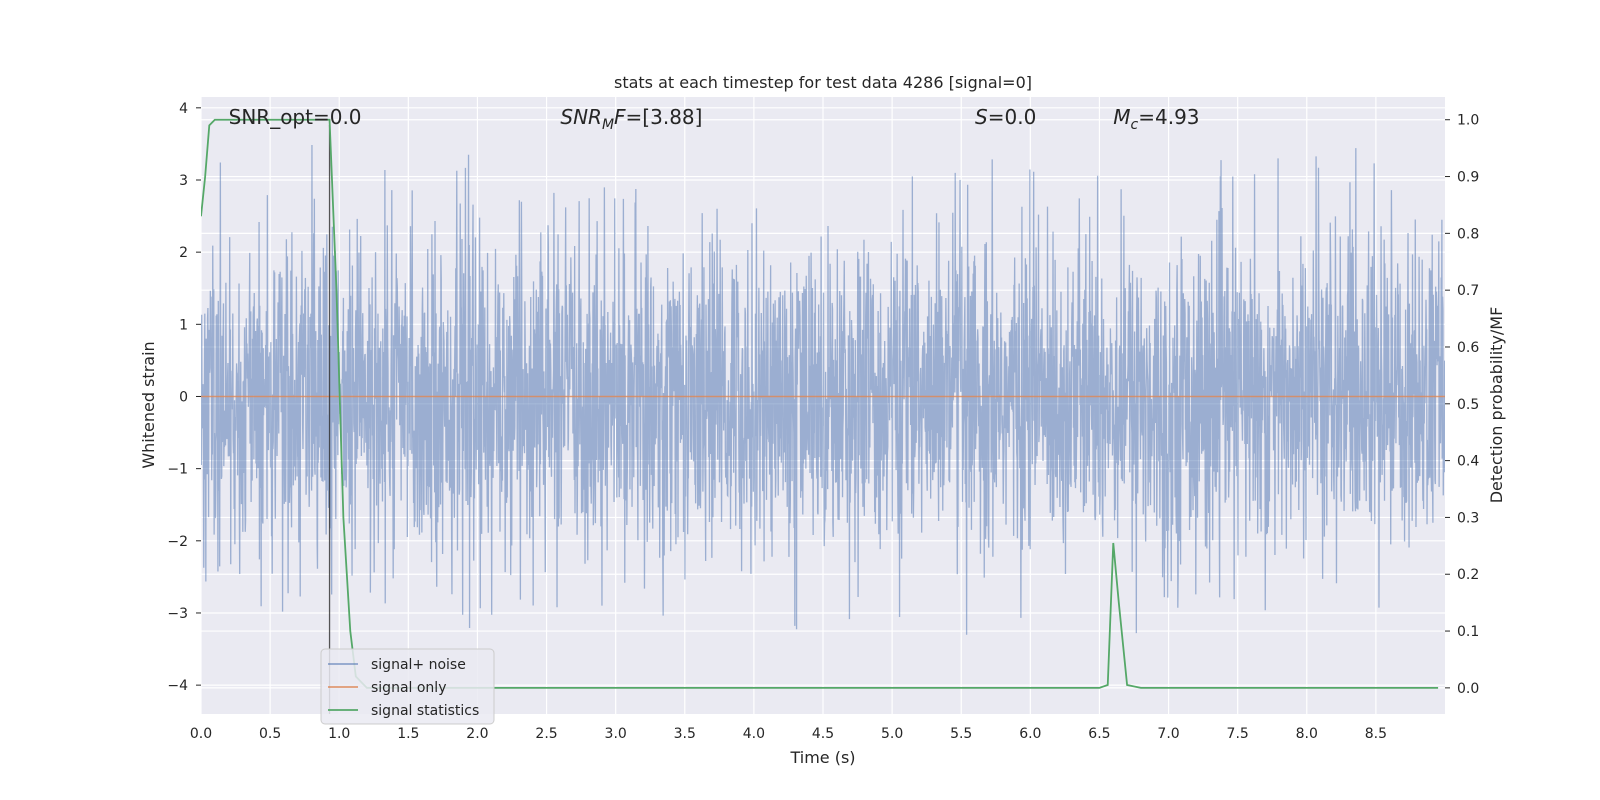 The height and width of the screenshot is (800, 1600). I want to click on x-tick-label-4: 2.0, so click(477, 734).